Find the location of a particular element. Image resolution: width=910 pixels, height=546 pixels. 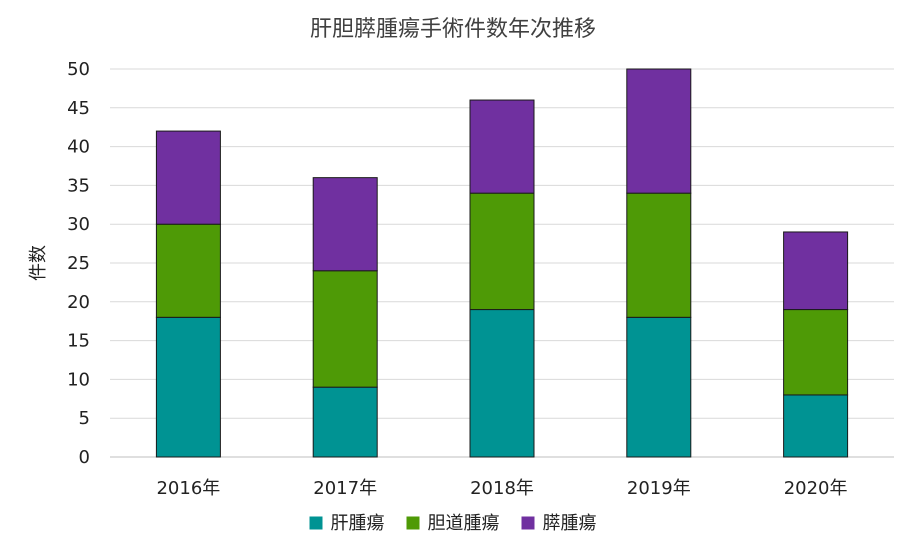

legend-label: 胆道腫瘍 is located at coordinates (464, 523).